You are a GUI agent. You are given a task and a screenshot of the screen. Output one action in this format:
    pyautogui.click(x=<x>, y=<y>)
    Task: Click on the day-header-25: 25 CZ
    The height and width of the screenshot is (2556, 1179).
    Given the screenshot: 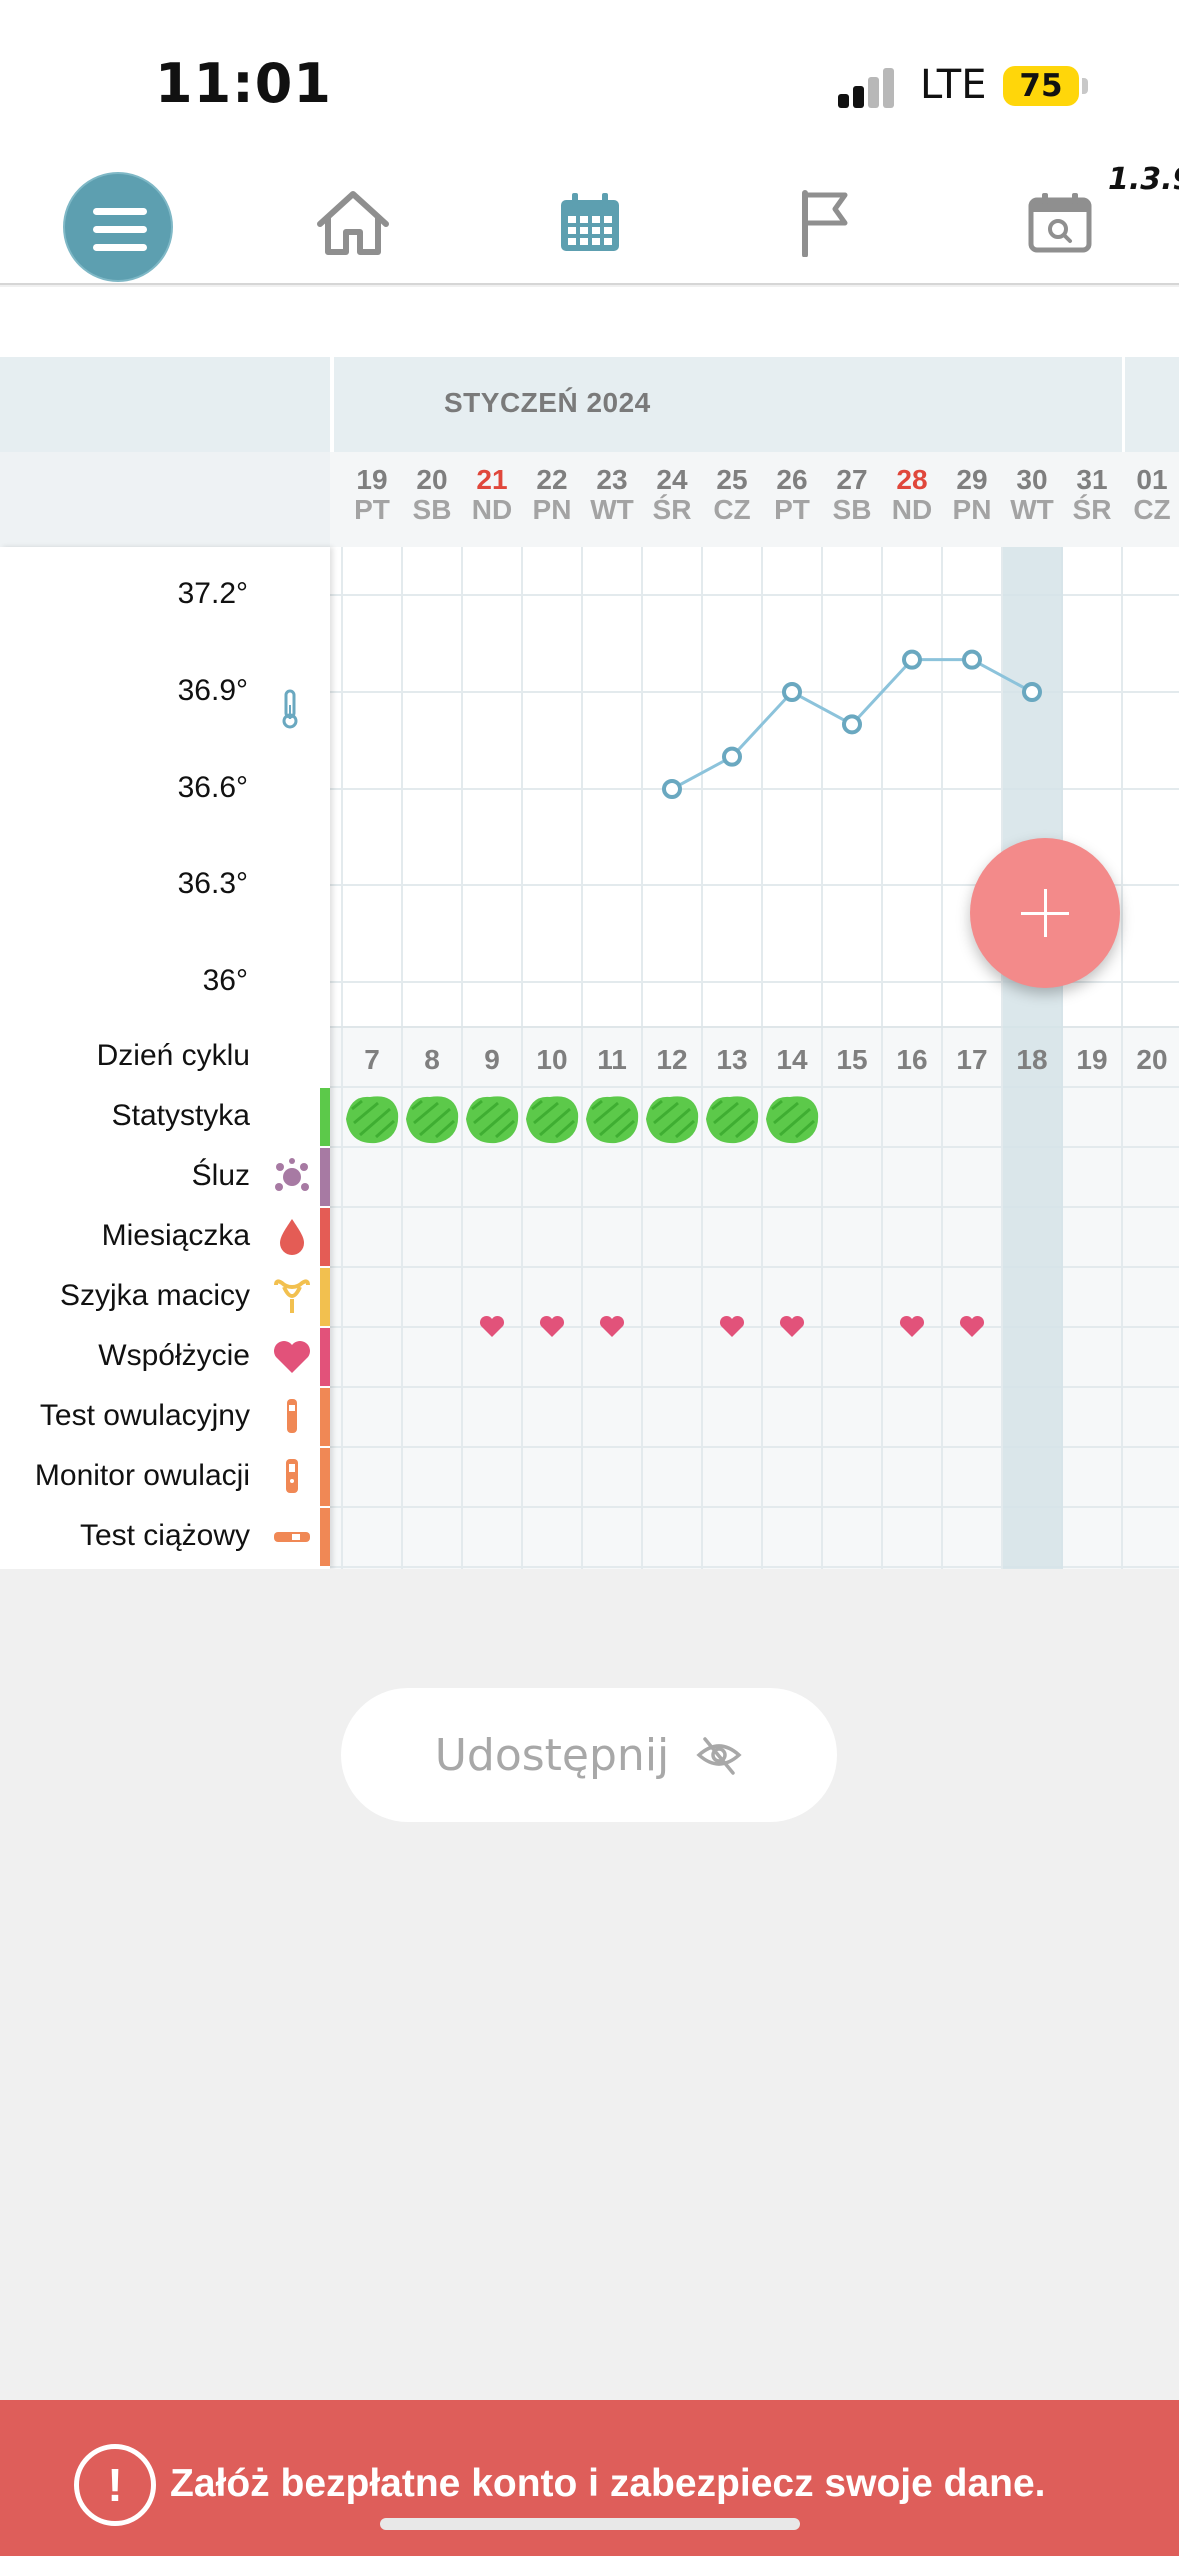 What is the action you would take?
    pyautogui.click(x=732, y=495)
    